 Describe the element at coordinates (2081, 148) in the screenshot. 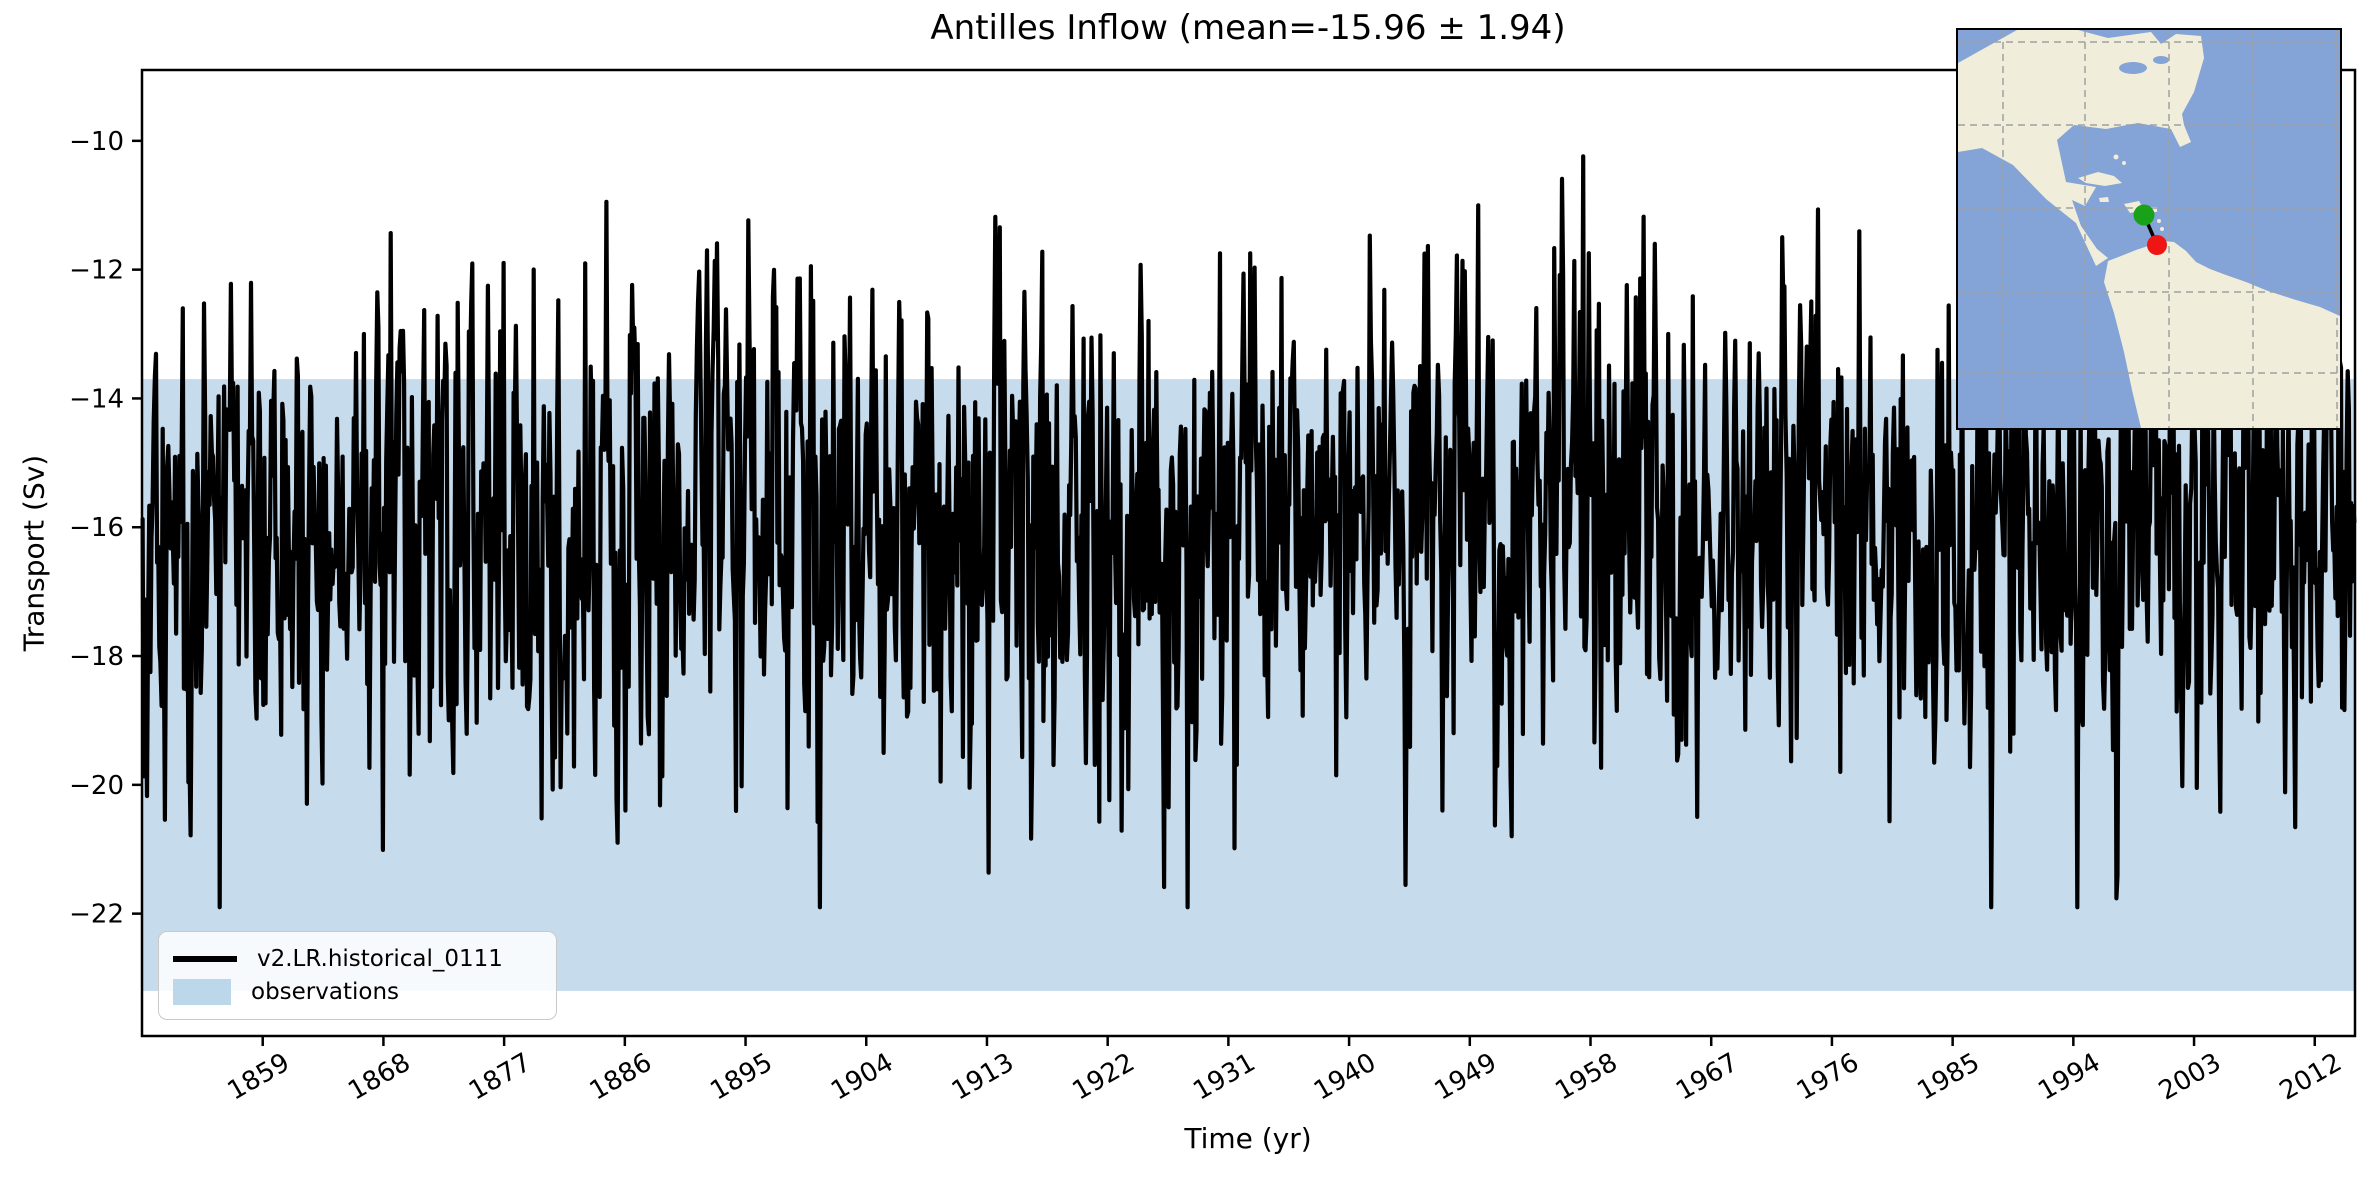

I see `map-land-north-america` at that location.